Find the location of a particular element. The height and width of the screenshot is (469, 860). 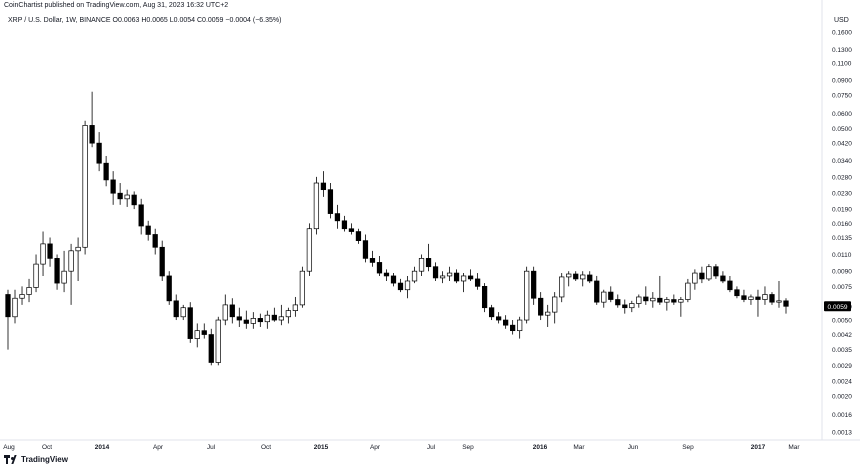

y-tick-label: 0.0160 is located at coordinates (842, 224).